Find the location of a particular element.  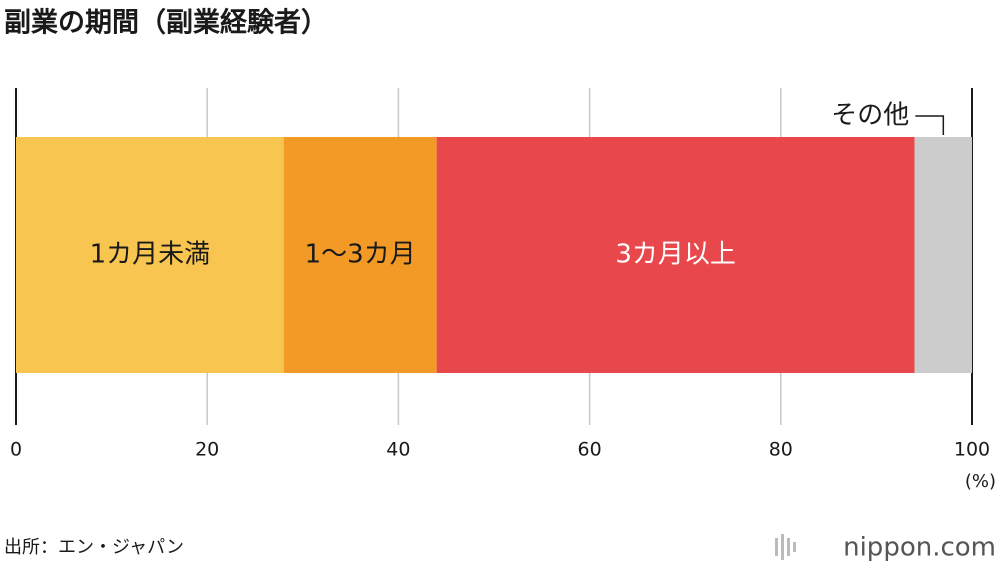

segment-label: 1カ月未満 is located at coordinates (150, 255).